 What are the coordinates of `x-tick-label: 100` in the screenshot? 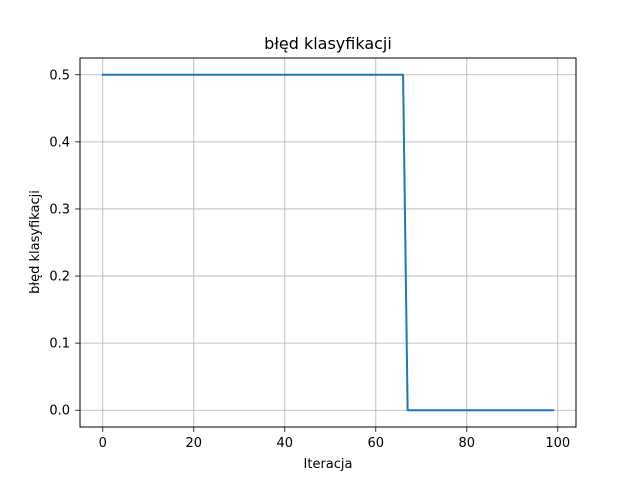 It's located at (557, 443).